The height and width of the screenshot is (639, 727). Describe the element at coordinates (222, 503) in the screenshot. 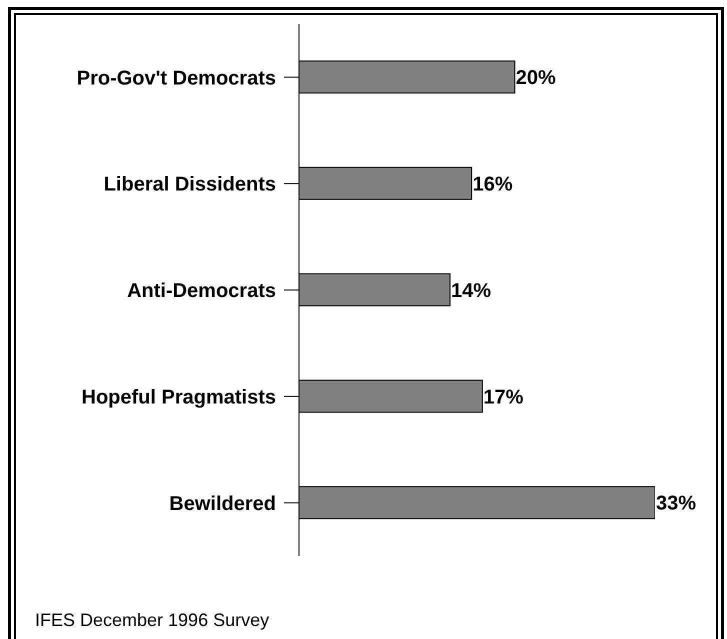

I see `y-tick-label: Bewildered` at that location.